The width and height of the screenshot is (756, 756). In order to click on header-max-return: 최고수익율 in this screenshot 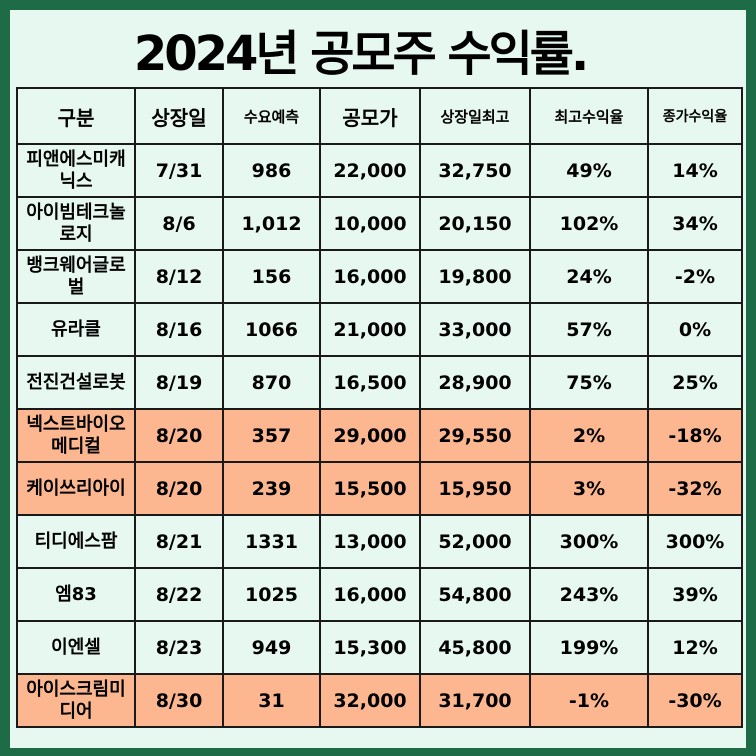, I will do `click(589, 116)`.